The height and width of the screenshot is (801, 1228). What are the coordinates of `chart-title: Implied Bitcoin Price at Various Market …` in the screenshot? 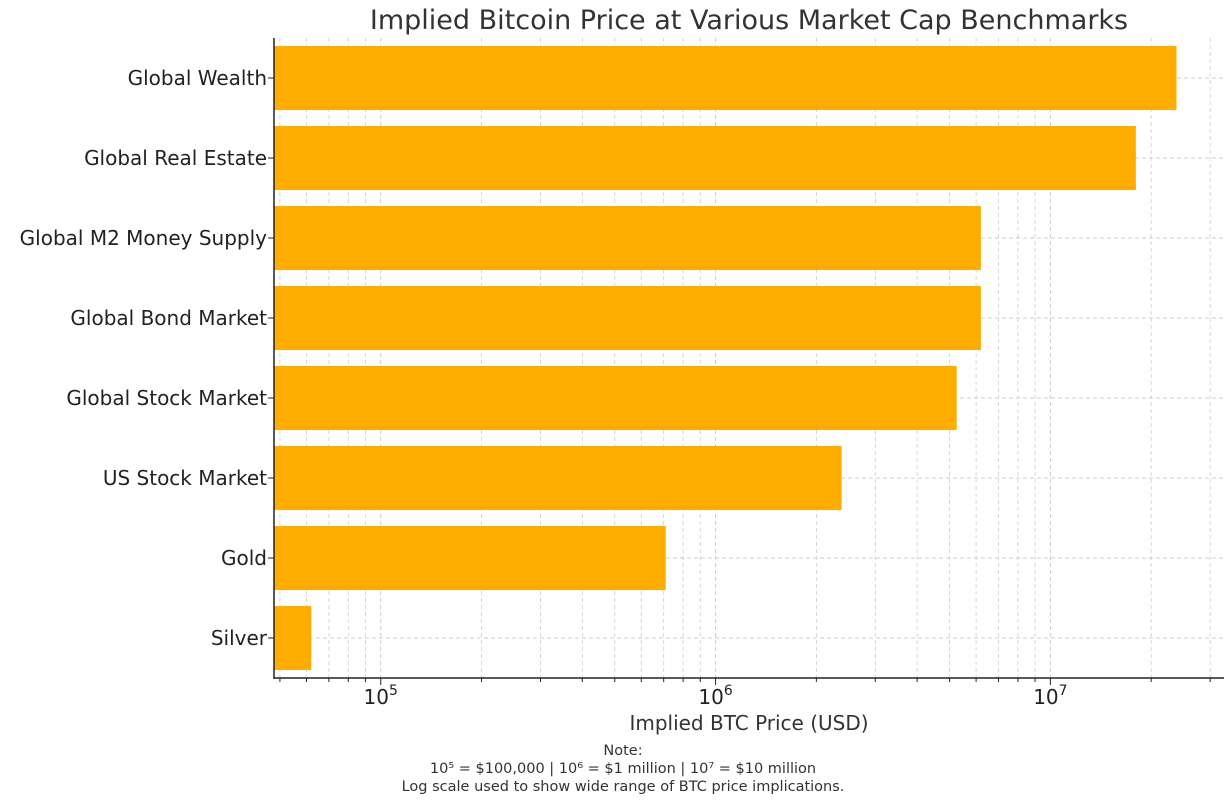 It's located at (749, 20).